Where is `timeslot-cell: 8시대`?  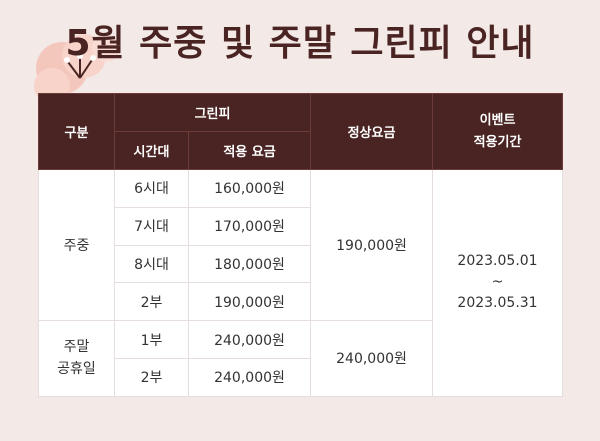 timeslot-cell: 8시대 is located at coordinates (151, 264).